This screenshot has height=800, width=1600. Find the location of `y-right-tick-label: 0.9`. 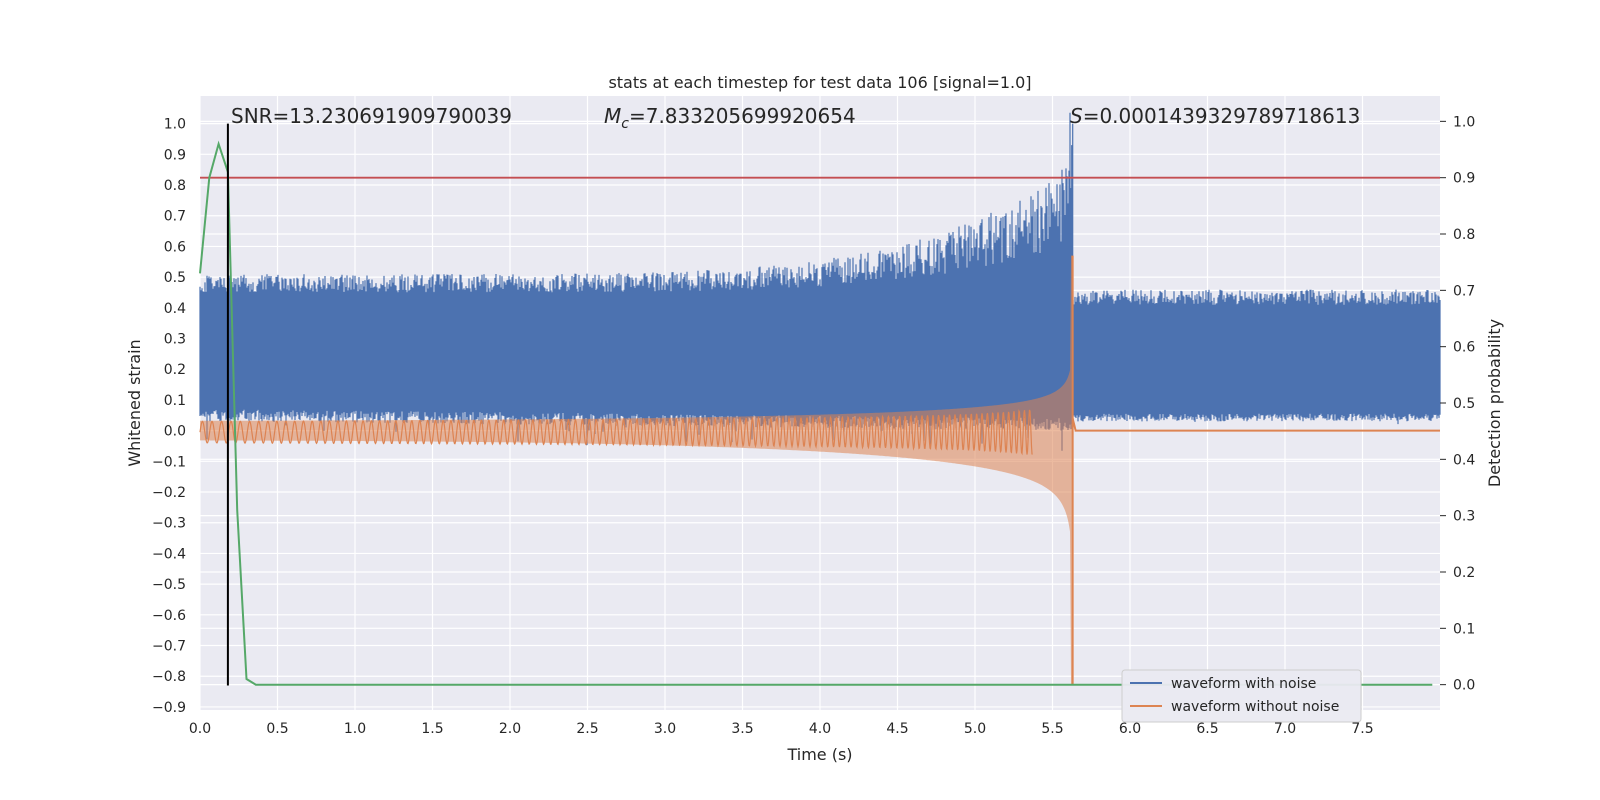

y-right-tick-label: 0.9 is located at coordinates (1464, 179).